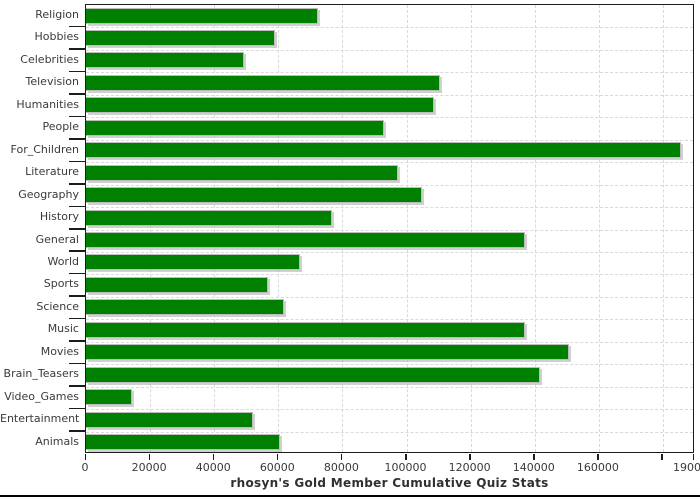 This screenshot has width=700, height=500. Describe the element at coordinates (242, 172) in the screenshot. I see `bar-literature` at that location.